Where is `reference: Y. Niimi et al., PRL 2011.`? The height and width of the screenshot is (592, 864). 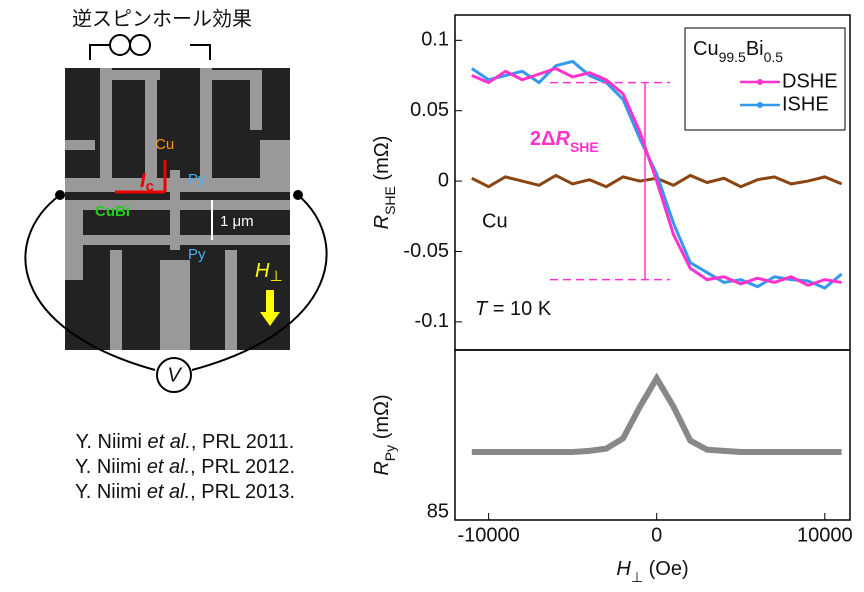
reference: Y. Niimi et al., PRL 2011. is located at coordinates (185, 442).